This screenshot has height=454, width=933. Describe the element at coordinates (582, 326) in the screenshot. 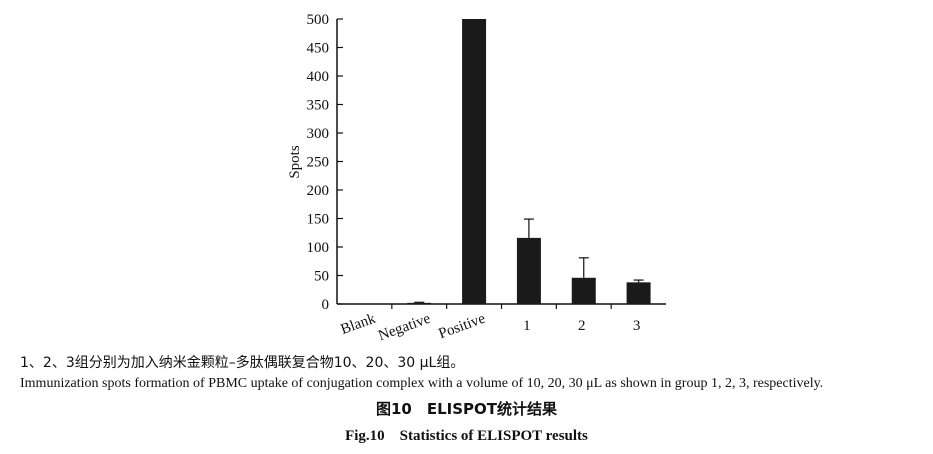

I see `x-tick-label-2: 2` at that location.